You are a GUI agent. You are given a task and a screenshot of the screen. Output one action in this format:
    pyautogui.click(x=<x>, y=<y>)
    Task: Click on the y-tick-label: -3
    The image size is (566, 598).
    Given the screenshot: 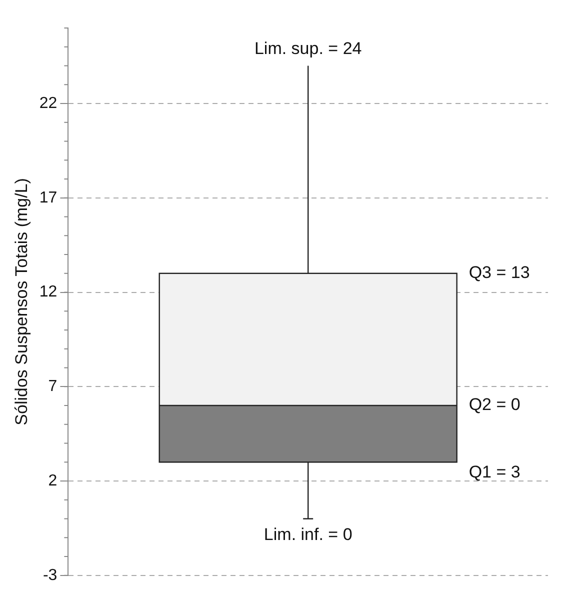 What is the action you would take?
    pyautogui.click(x=50, y=575)
    